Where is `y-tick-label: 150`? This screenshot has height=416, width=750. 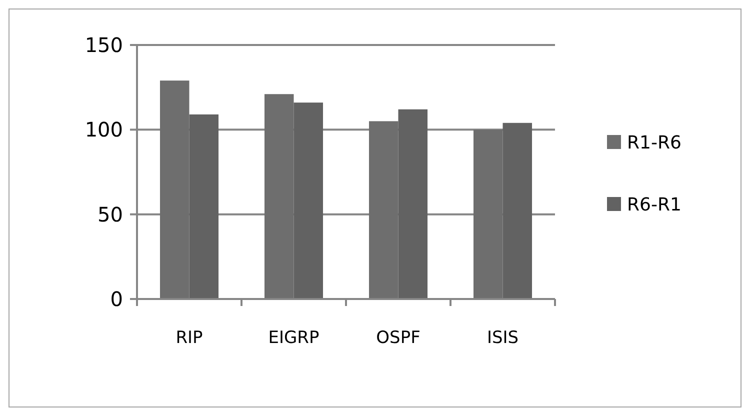
y-tick-label: 150 is located at coordinates (103, 45).